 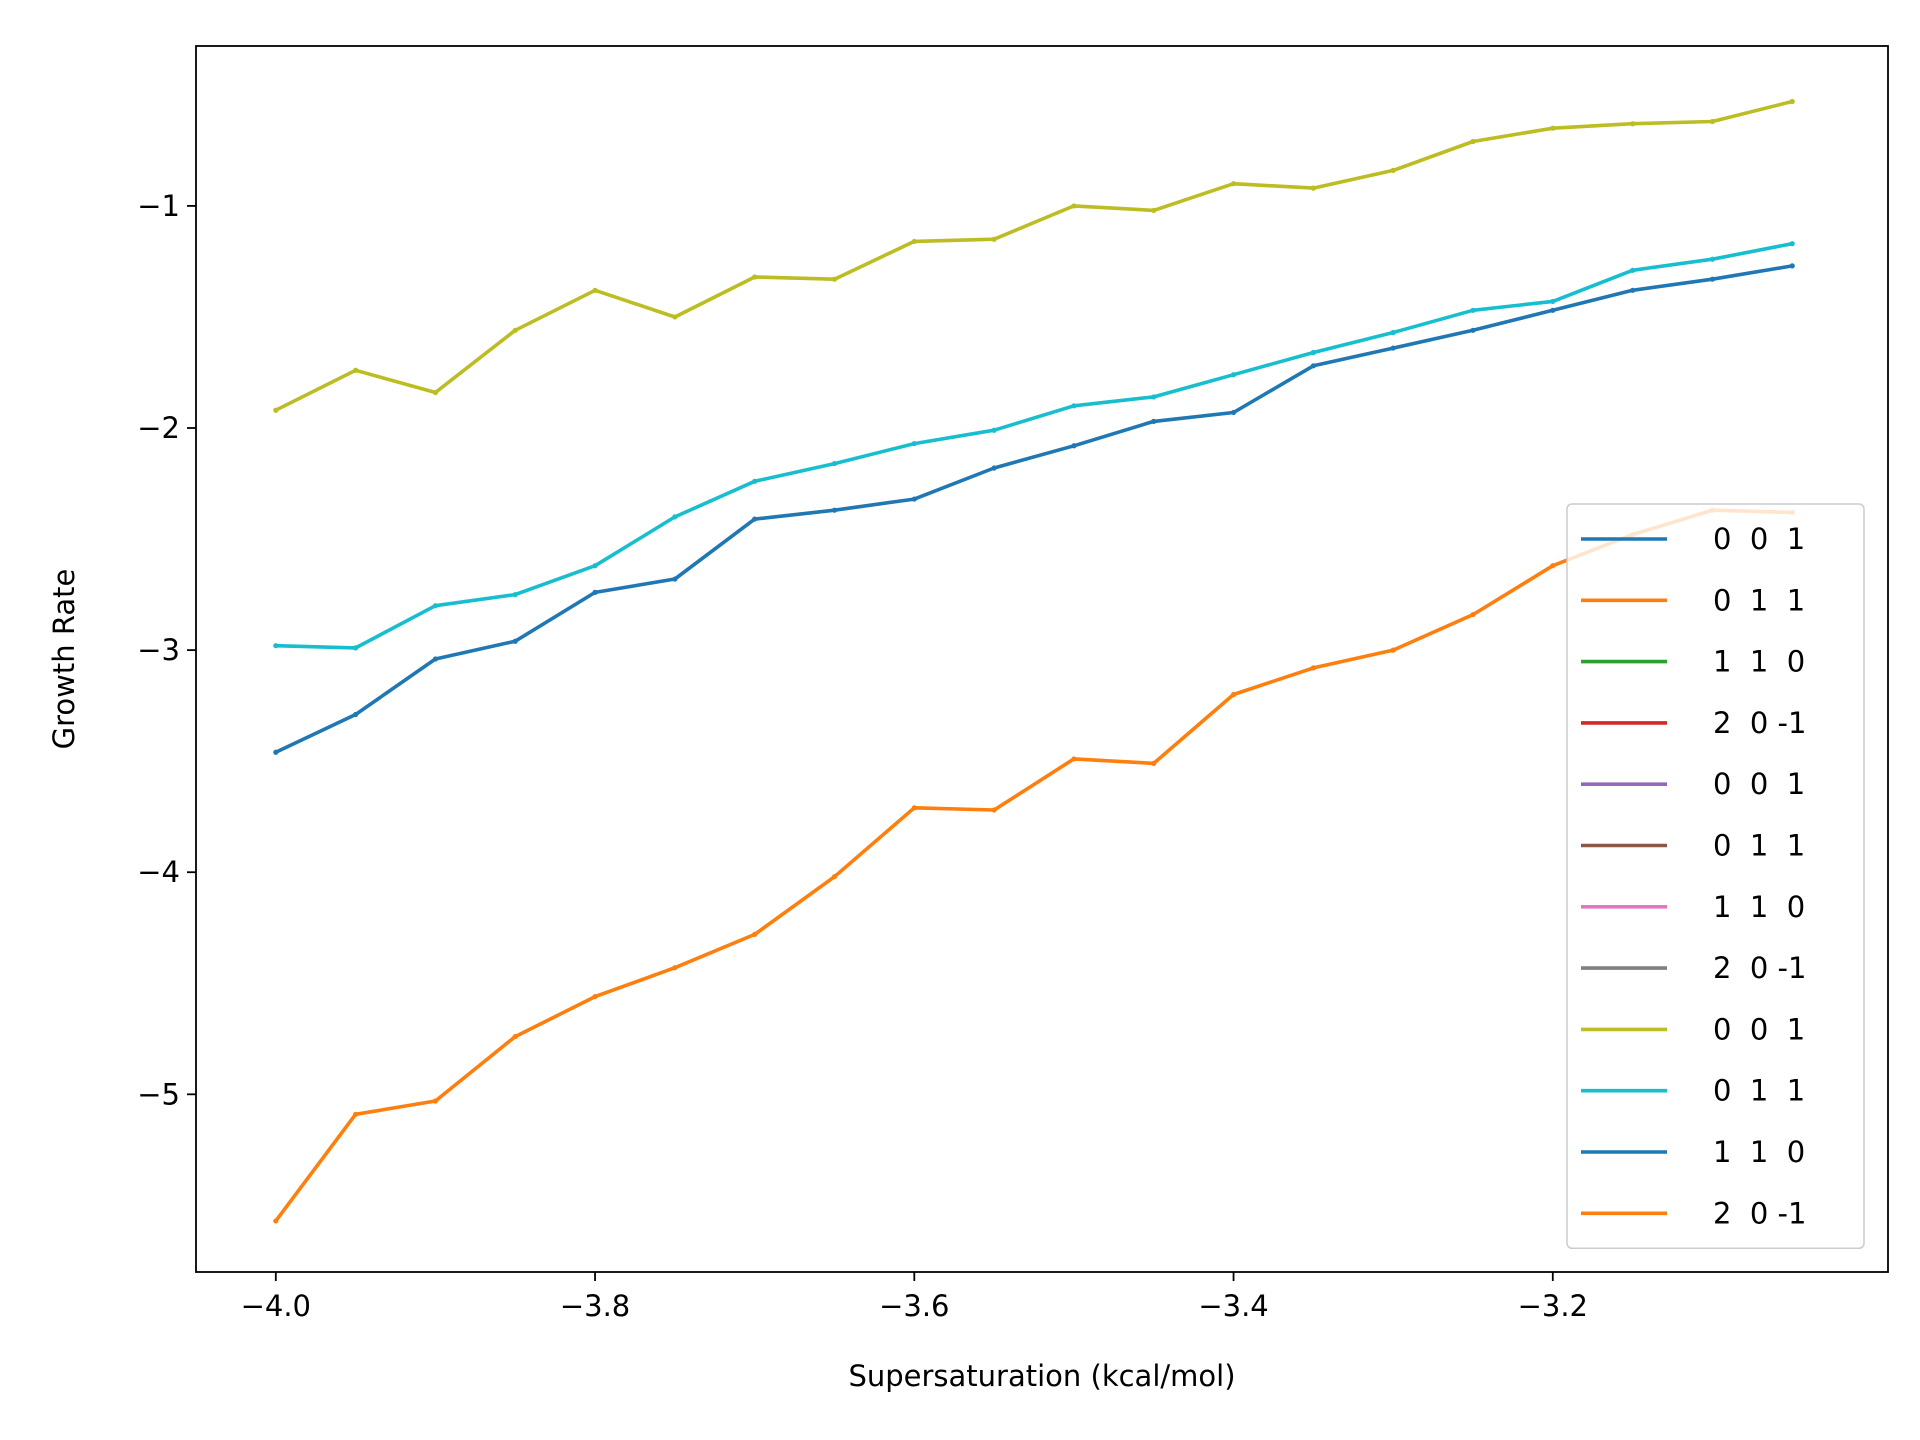 What do you see at coordinates (1553, 1306) in the screenshot?
I see `x-tick-label: −3.2` at bounding box center [1553, 1306].